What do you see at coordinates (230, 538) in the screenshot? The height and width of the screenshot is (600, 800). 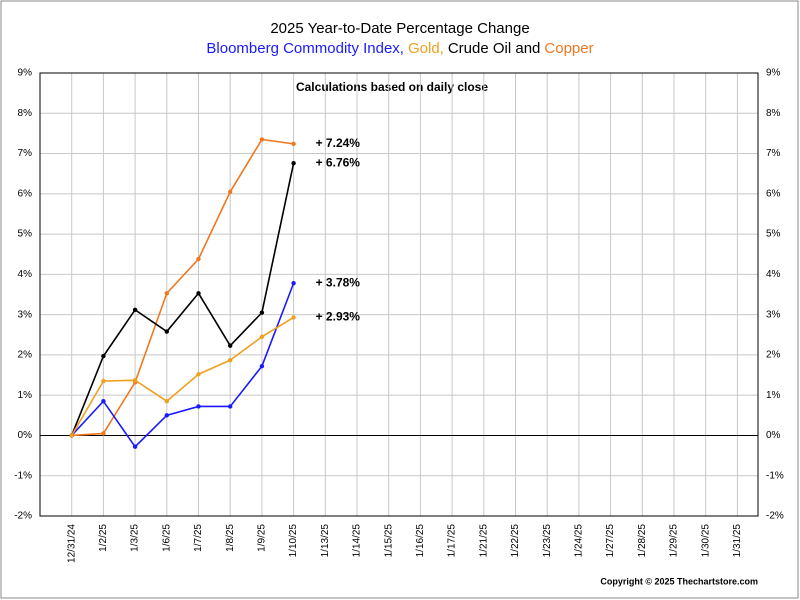 I see `x-tick-label: 1/8/25` at bounding box center [230, 538].